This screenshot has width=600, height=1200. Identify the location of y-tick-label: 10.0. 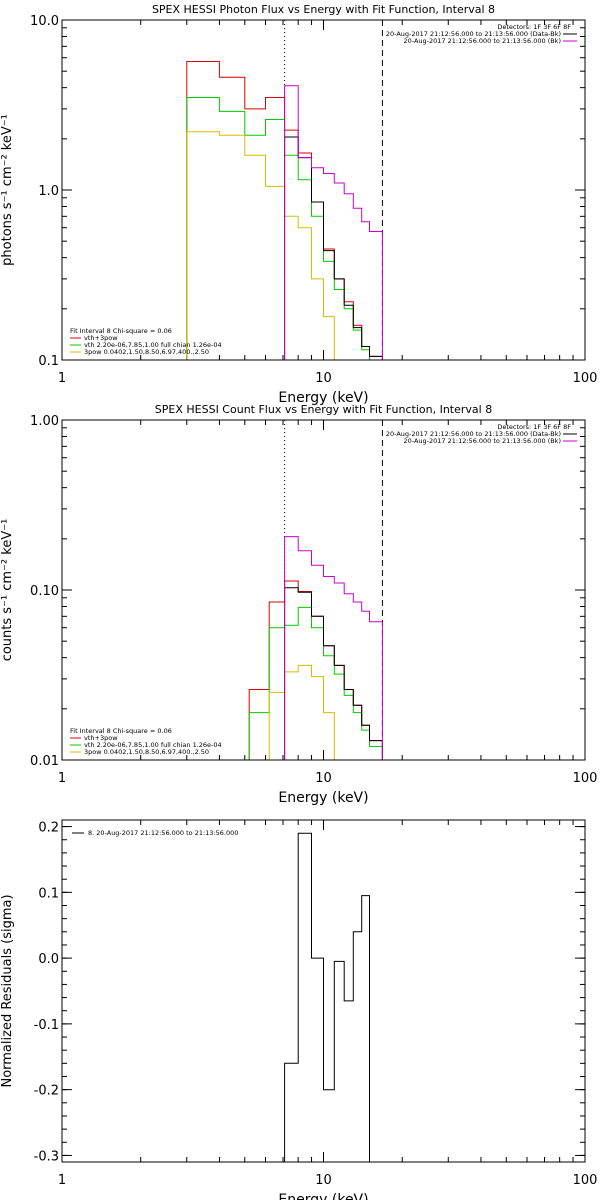
(44, 21).